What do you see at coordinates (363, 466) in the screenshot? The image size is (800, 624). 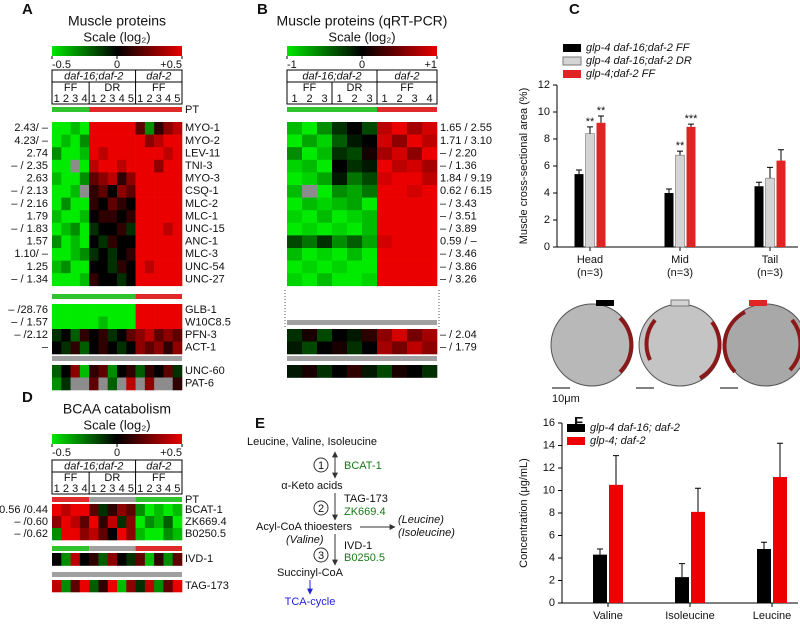 I see `enzyme: BCAT-1` at bounding box center [363, 466].